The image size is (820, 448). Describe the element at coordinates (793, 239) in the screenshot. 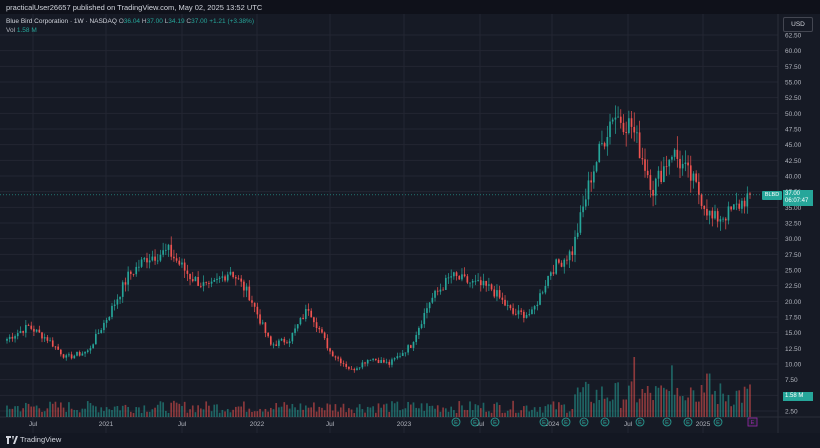

I see `y-tick-label: 30.00` at that location.